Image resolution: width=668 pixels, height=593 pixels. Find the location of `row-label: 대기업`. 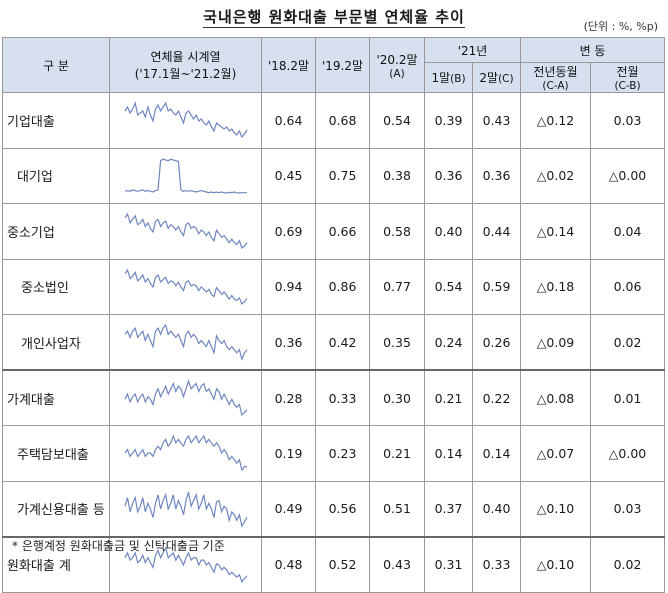

row-label: 대기업 is located at coordinates (56, 175).